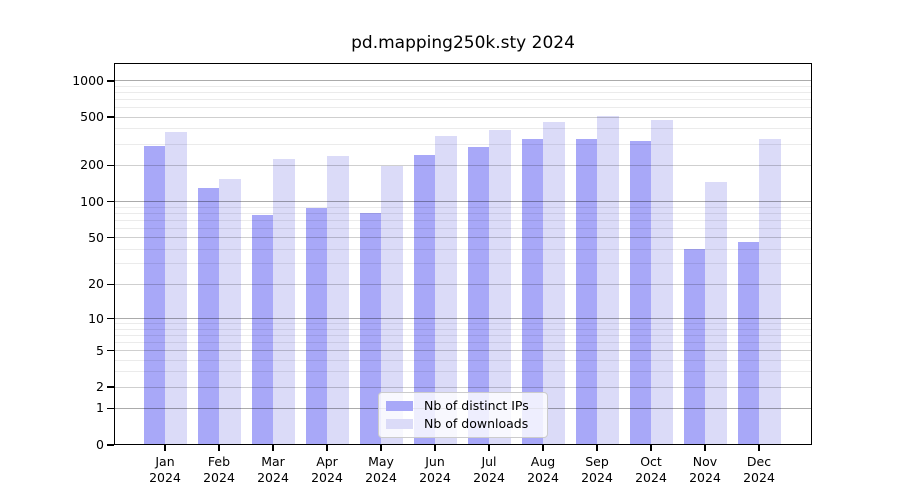  Describe the element at coordinates (489, 461) in the screenshot. I see `x-tick-label-line: Jul` at that location.